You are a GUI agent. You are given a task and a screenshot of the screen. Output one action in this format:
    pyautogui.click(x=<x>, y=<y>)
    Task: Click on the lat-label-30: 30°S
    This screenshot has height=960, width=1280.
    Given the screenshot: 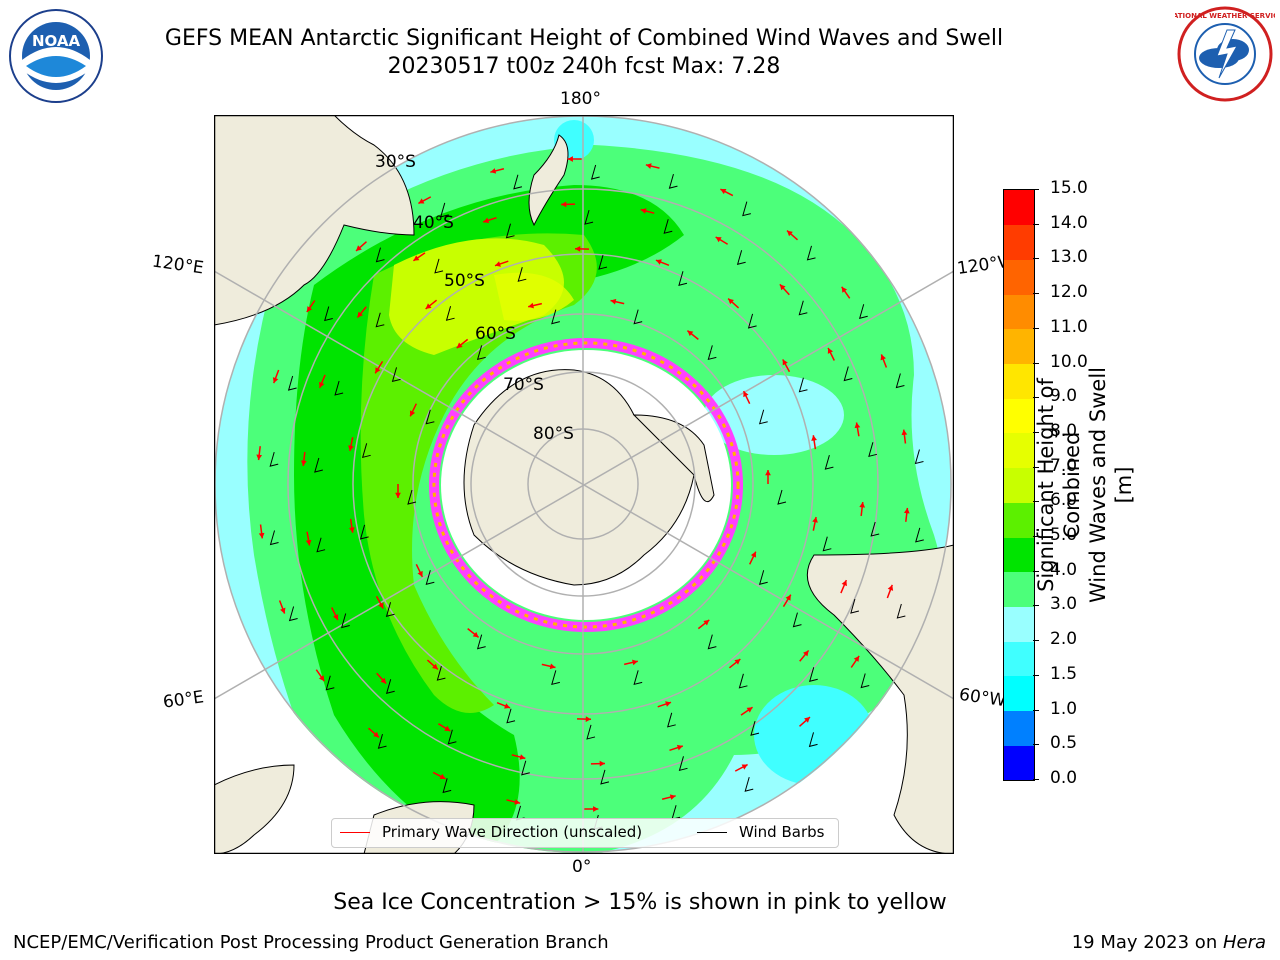 What is the action you would take?
    pyautogui.click(x=395, y=162)
    